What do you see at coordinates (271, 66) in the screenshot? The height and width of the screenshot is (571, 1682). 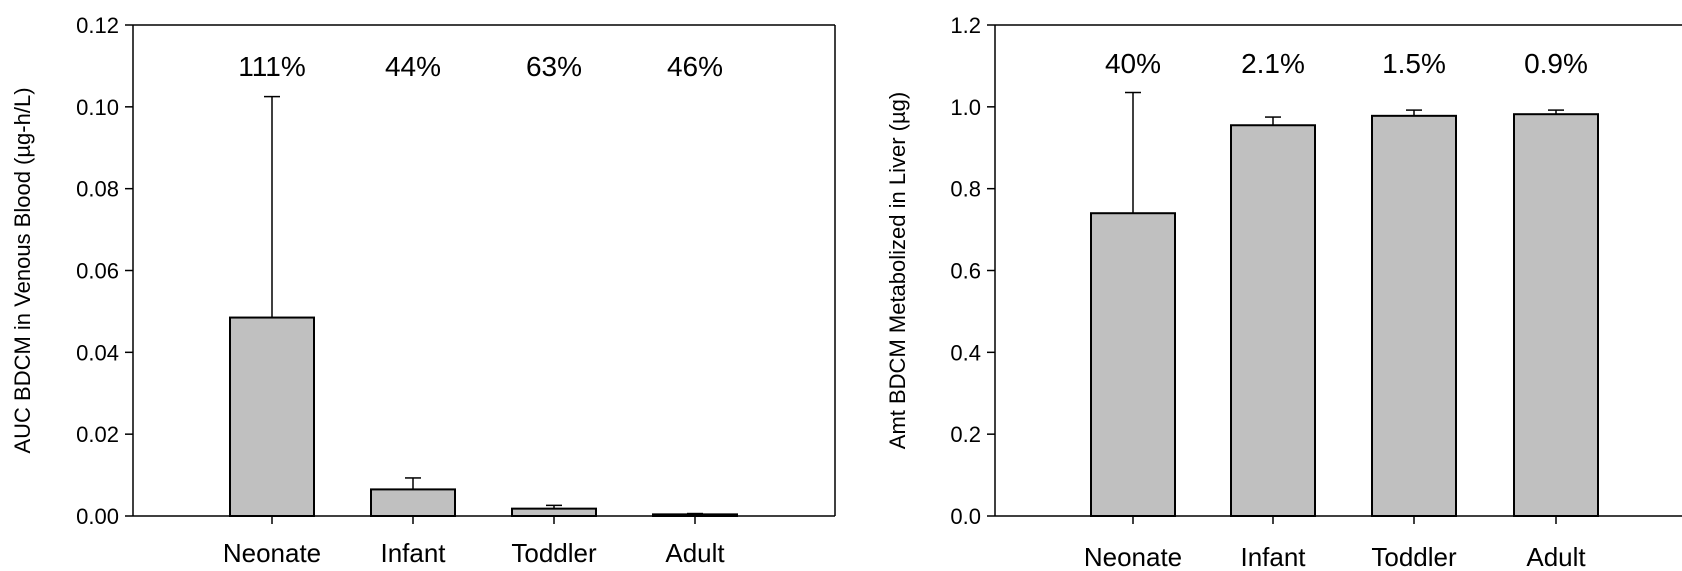 I see `cv-annotation: 111%` at bounding box center [271, 66].